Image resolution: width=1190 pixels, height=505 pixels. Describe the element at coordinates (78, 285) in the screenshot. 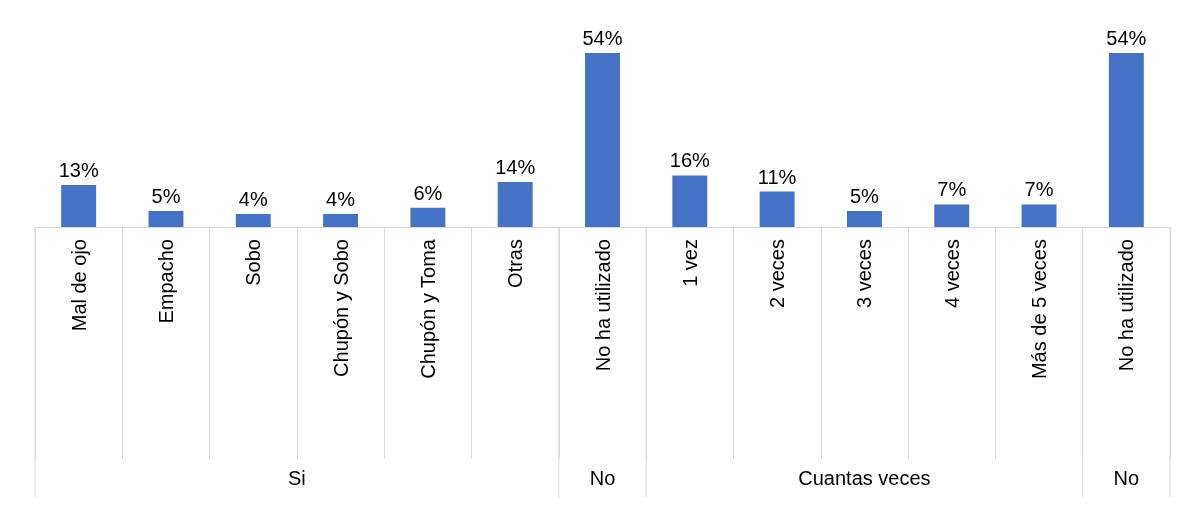

I see `x-tick-label: Mal de ojo` at that location.